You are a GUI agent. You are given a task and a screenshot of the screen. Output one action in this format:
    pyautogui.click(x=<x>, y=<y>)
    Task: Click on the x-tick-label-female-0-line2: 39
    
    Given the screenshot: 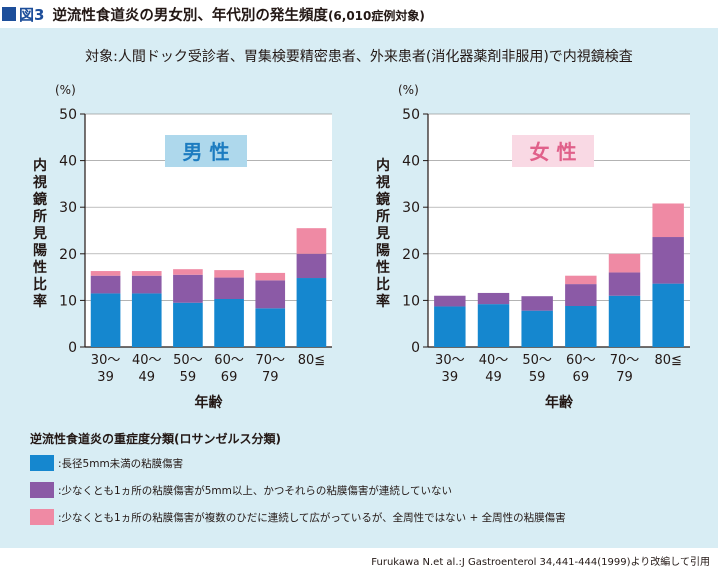 What is the action you would take?
    pyautogui.click(x=450, y=377)
    